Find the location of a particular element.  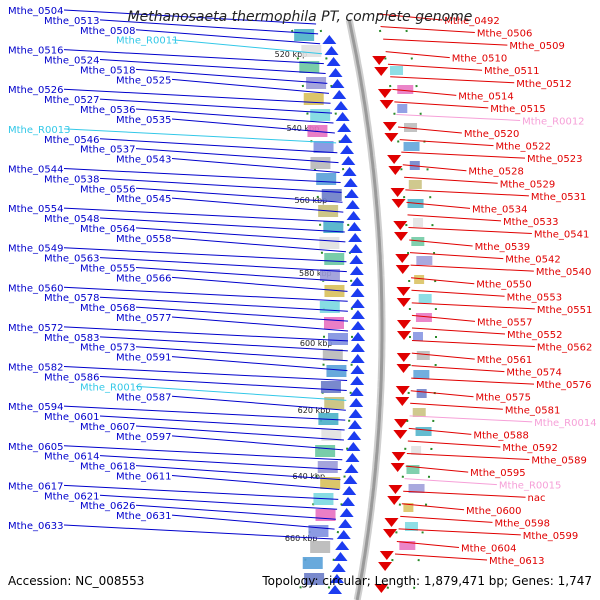

left-gene-label: Mthe_0558 is located at coordinates (144, 239).